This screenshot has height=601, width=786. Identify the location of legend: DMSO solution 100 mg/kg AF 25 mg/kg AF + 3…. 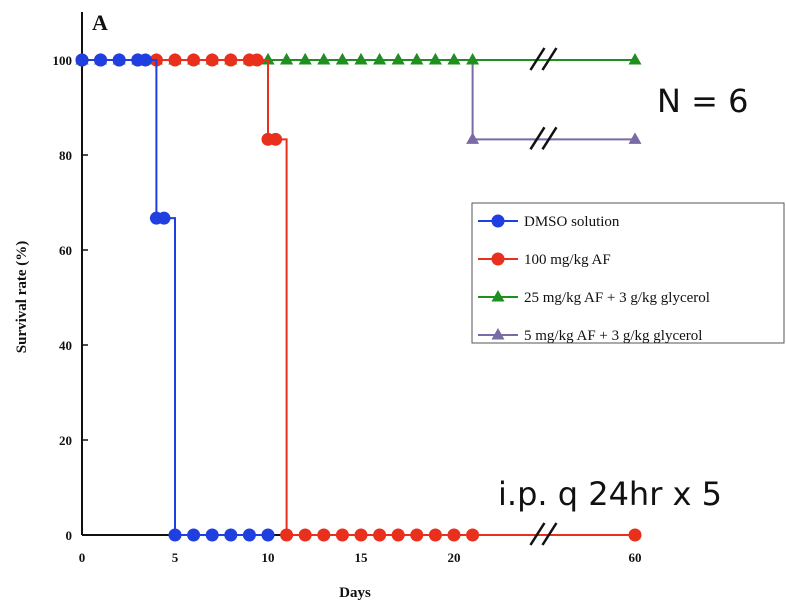
(628, 273).